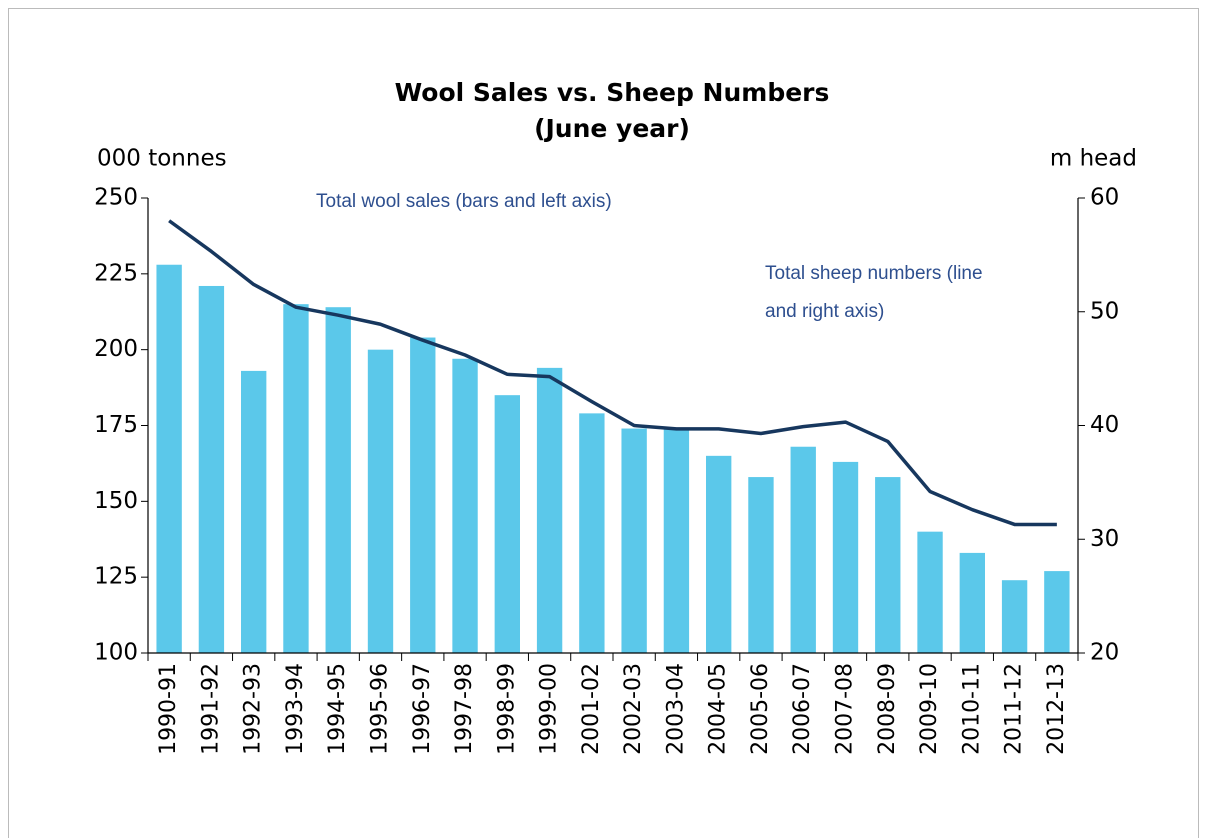  I want to click on x-tick-label: 1999-00, so click(549, 709).